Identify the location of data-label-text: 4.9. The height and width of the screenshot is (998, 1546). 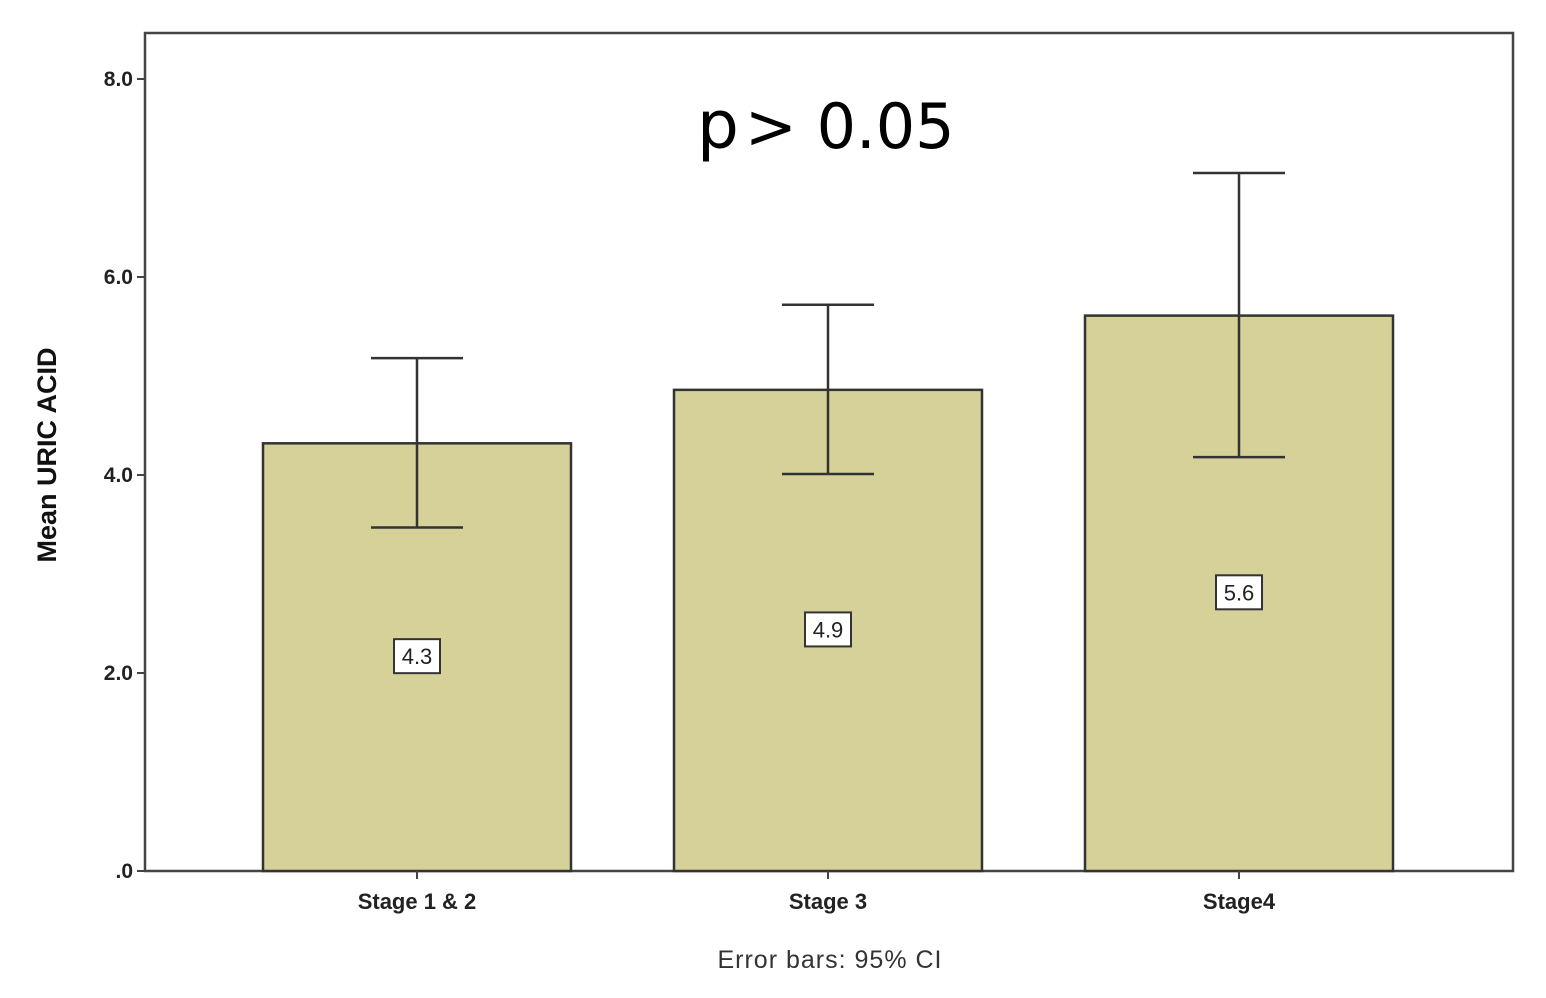
(828, 629).